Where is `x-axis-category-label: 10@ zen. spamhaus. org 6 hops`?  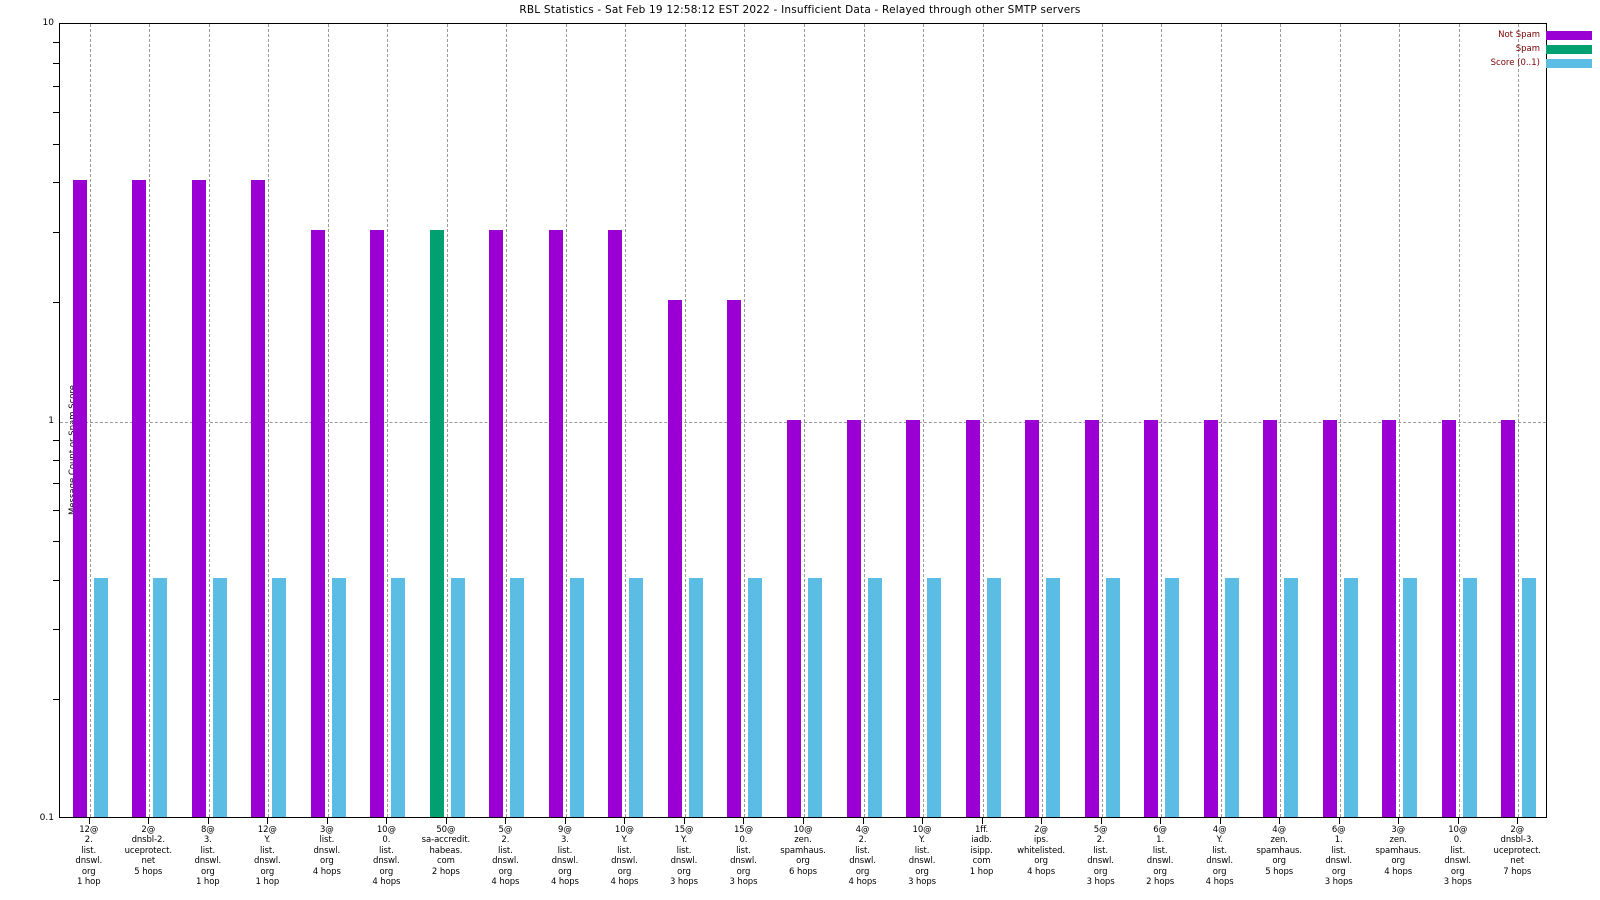 x-axis-category-label: 10@ zen. spamhaus. org 6 hops is located at coordinates (803, 851).